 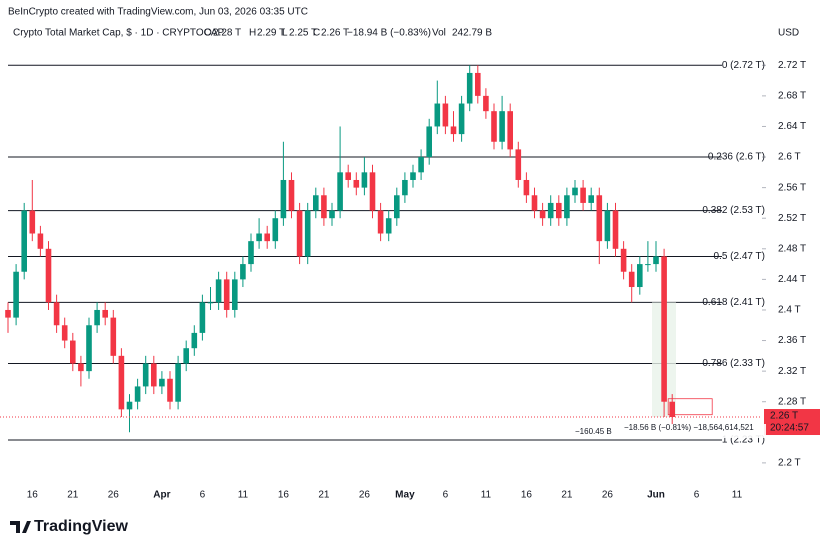 What do you see at coordinates (227, 33) in the screenshot?
I see `legend-value: 2.28 T` at bounding box center [227, 33].